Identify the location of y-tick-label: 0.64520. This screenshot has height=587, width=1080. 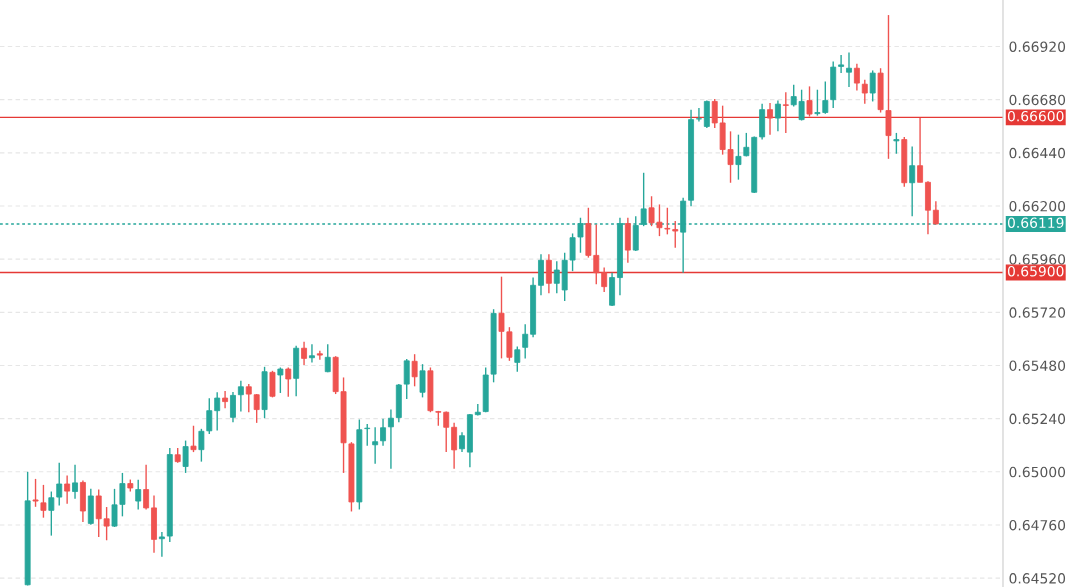
(1037, 578).